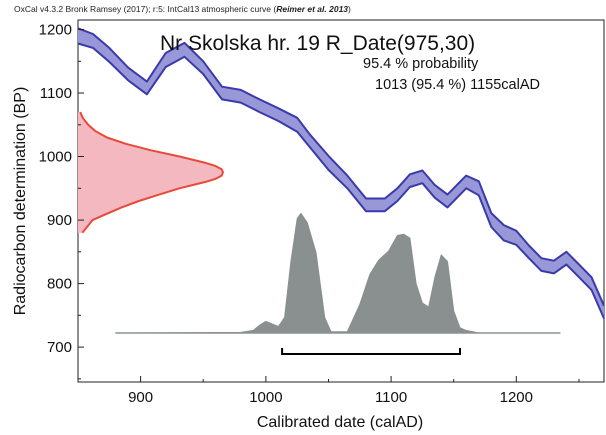  Describe the element at coordinates (55, 157) in the screenshot. I see `y-tick-label: 1000` at that location.